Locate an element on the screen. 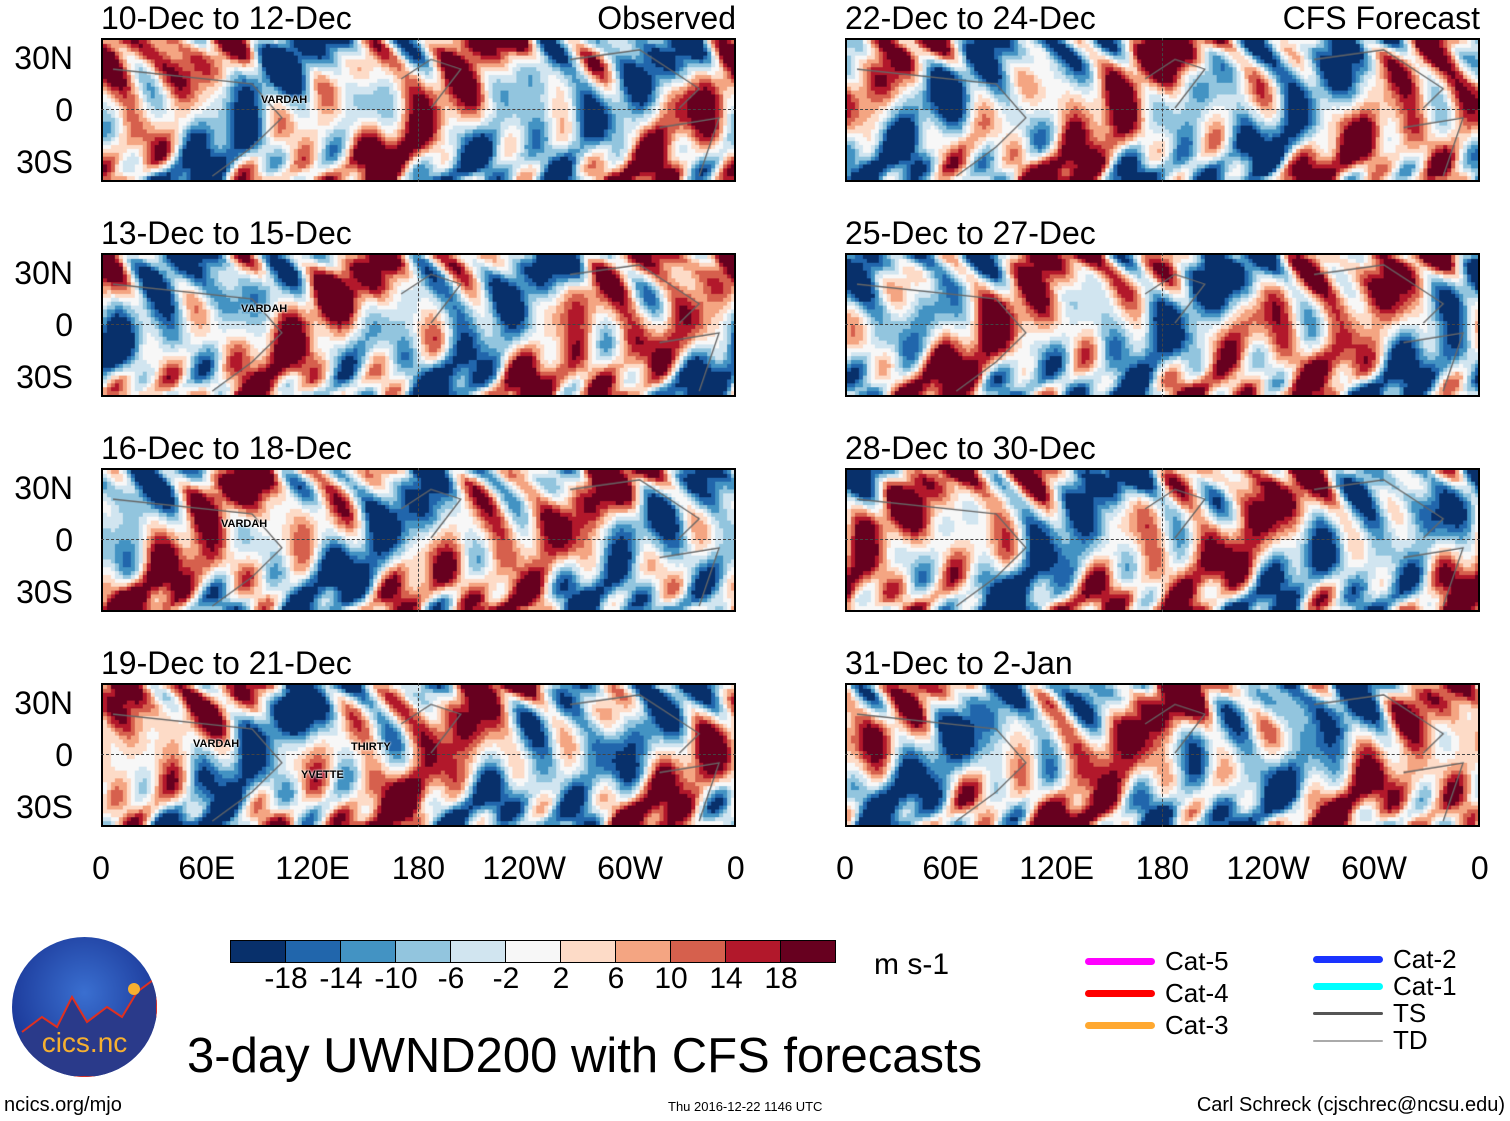 The width and height of the screenshot is (1510, 1121). panel-title: 31-Dec to 2-Jan is located at coordinates (959, 663).